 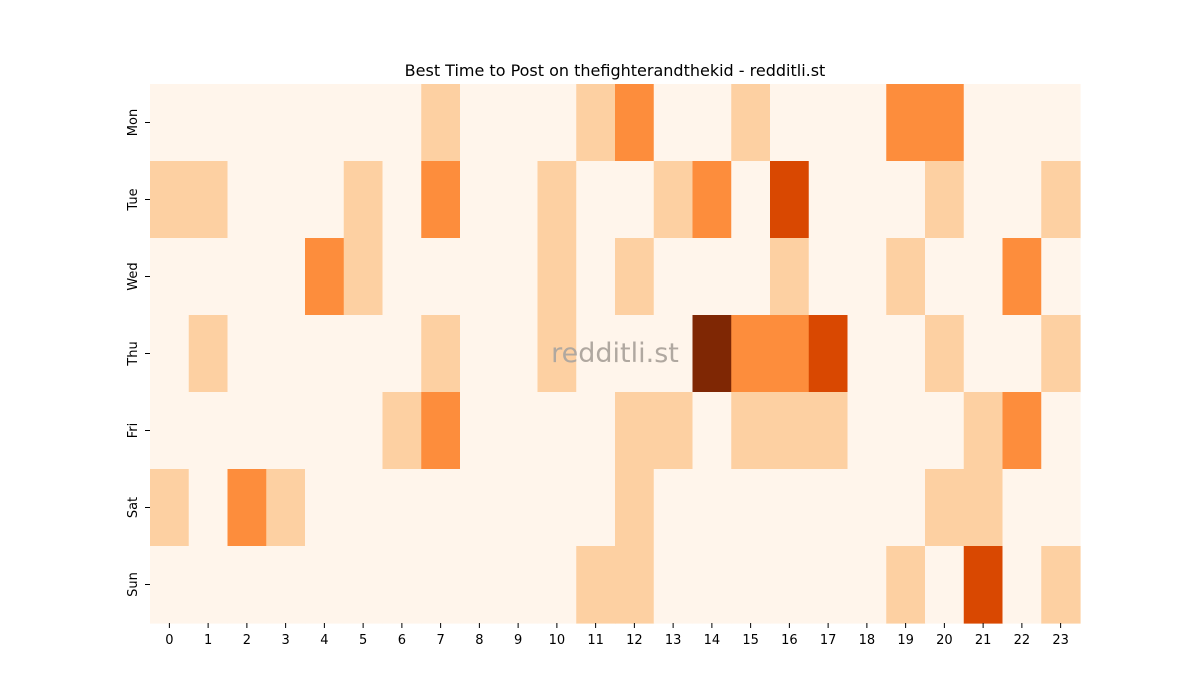 I want to click on x-tick-label: 9, so click(x=518, y=640).